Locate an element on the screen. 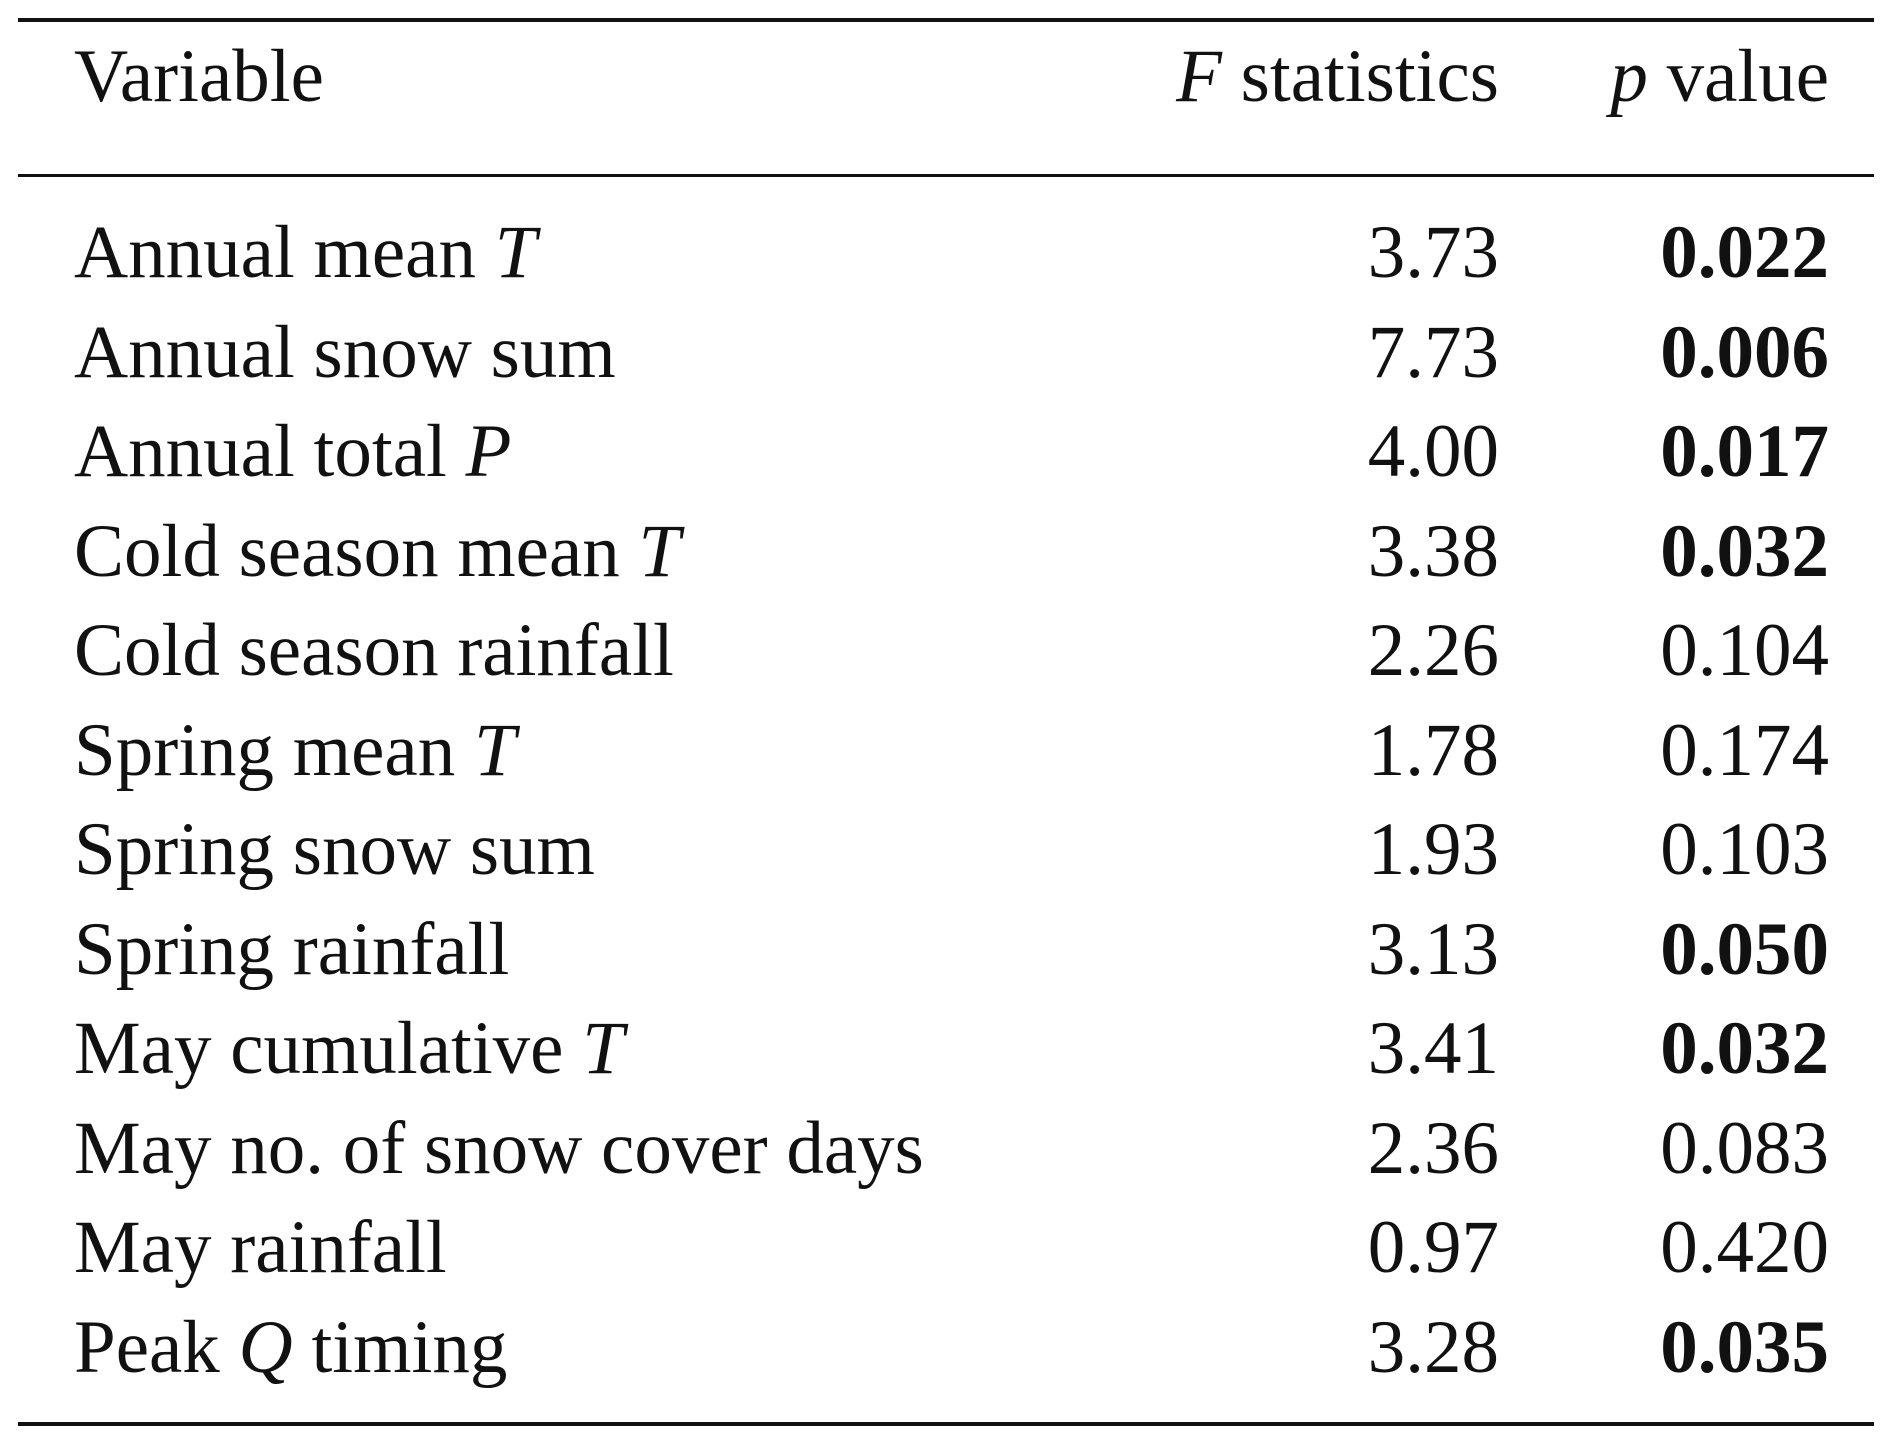 The image size is (1892, 1445). cell-variable: Spring mean T is located at coordinates (295, 751).